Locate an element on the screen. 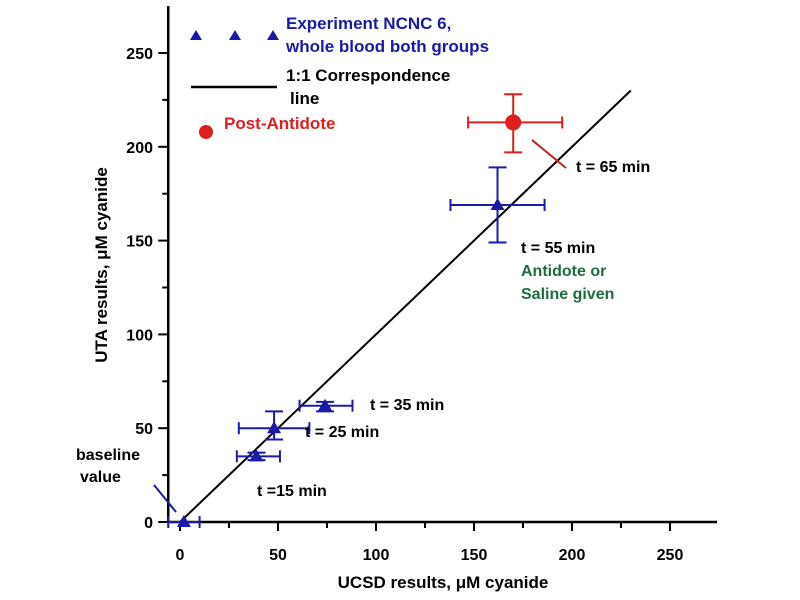  circle-marker is located at coordinates (513, 122).